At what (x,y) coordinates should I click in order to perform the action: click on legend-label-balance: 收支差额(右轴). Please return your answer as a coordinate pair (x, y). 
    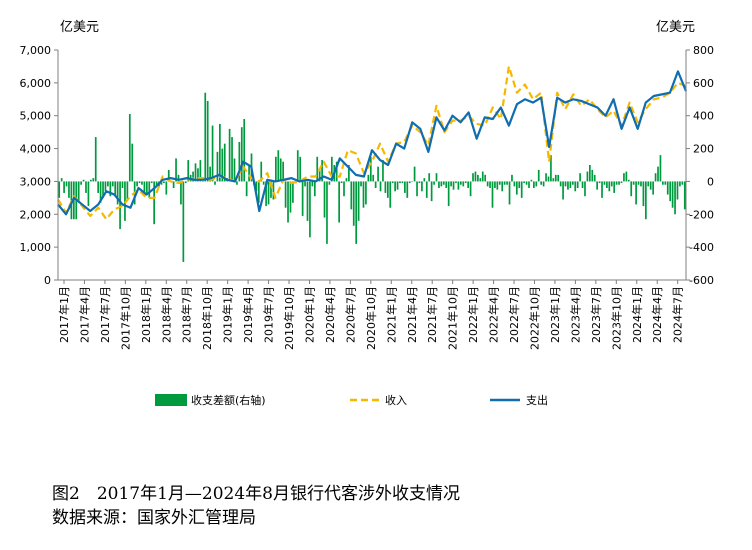
    Looking at the image, I should click on (228, 400).